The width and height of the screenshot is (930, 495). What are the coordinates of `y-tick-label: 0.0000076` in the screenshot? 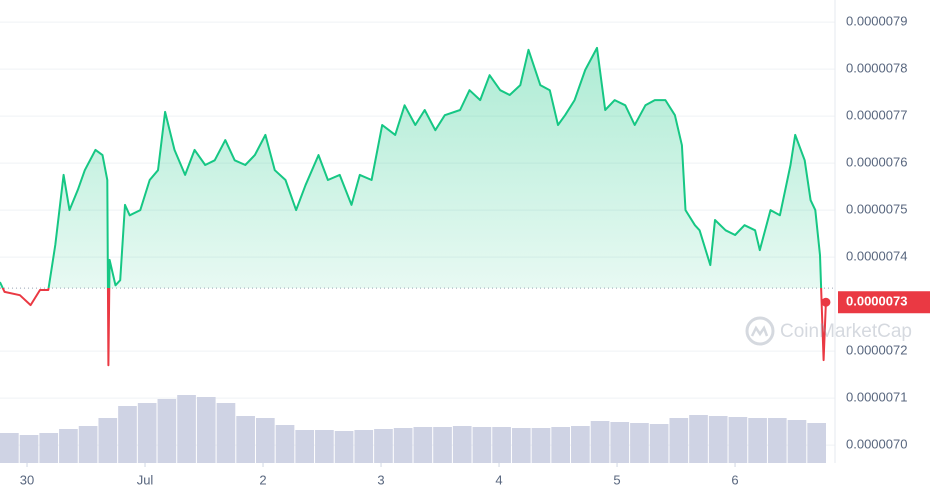 It's located at (876, 162).